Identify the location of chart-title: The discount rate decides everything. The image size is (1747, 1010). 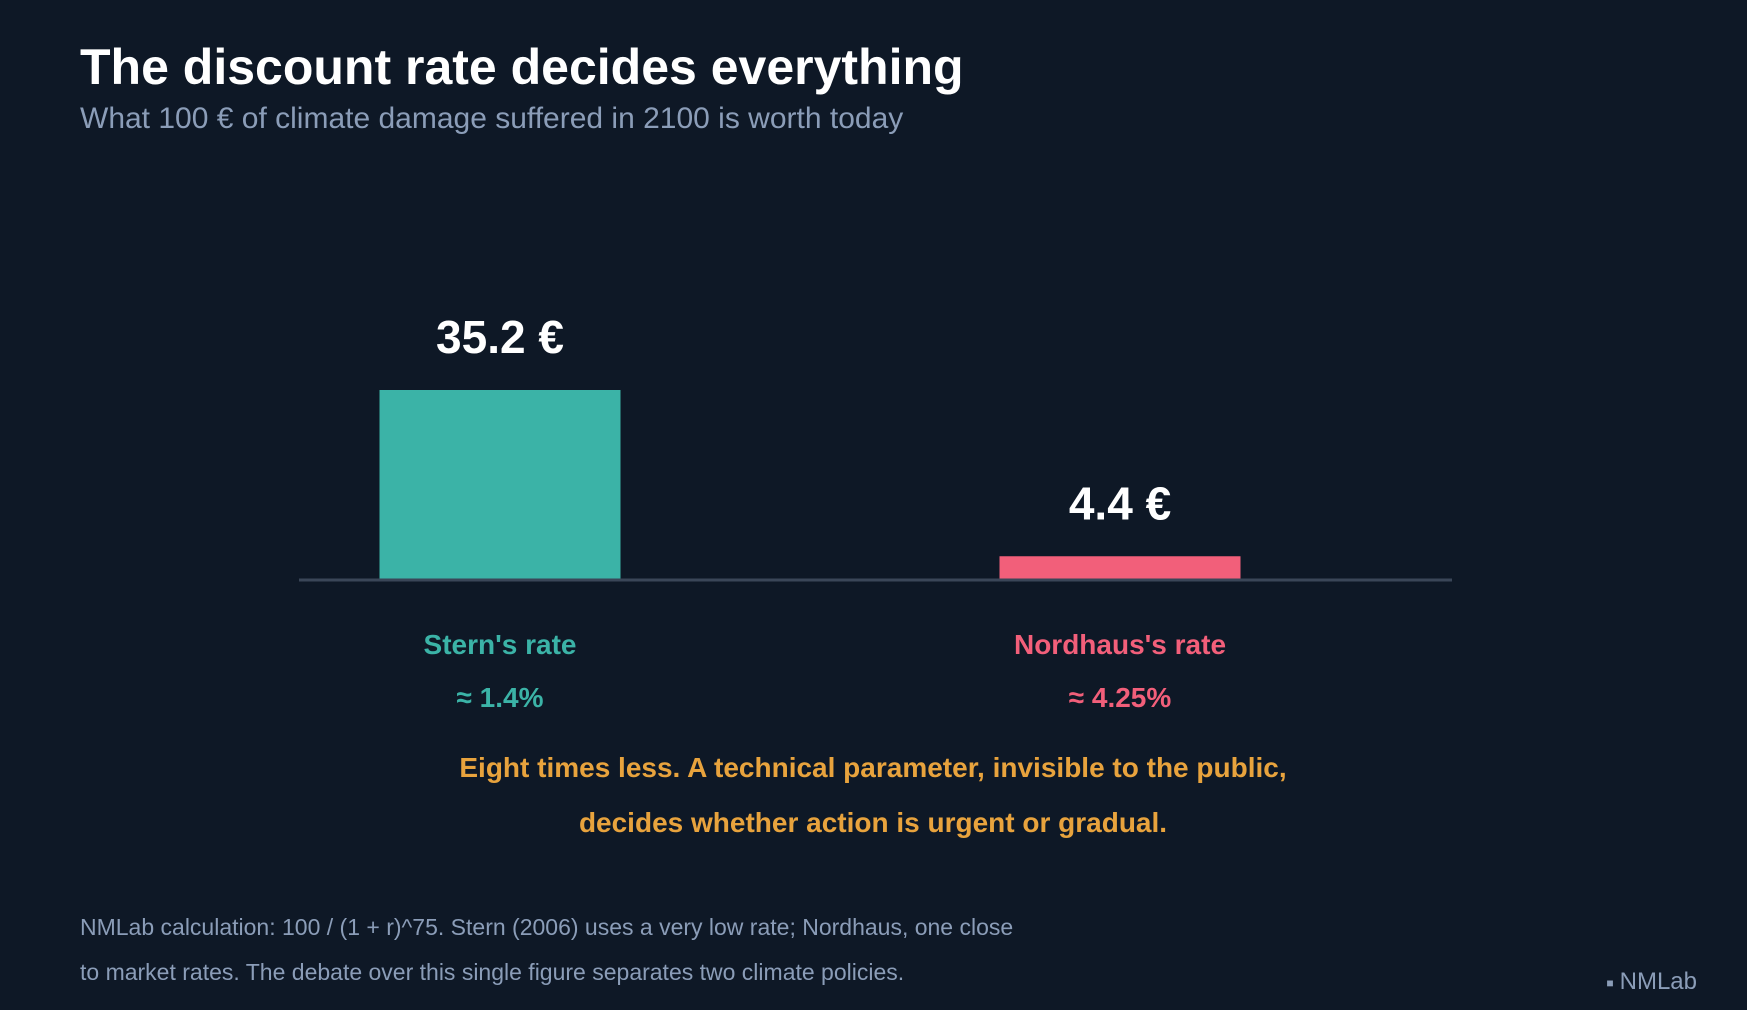
(522, 67).